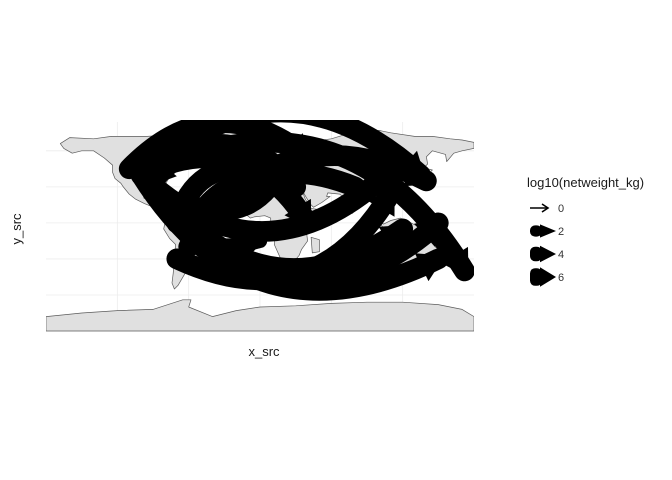 This screenshot has height=480, width=672. Describe the element at coordinates (561, 255) in the screenshot. I see `legend-label: 4` at that location.